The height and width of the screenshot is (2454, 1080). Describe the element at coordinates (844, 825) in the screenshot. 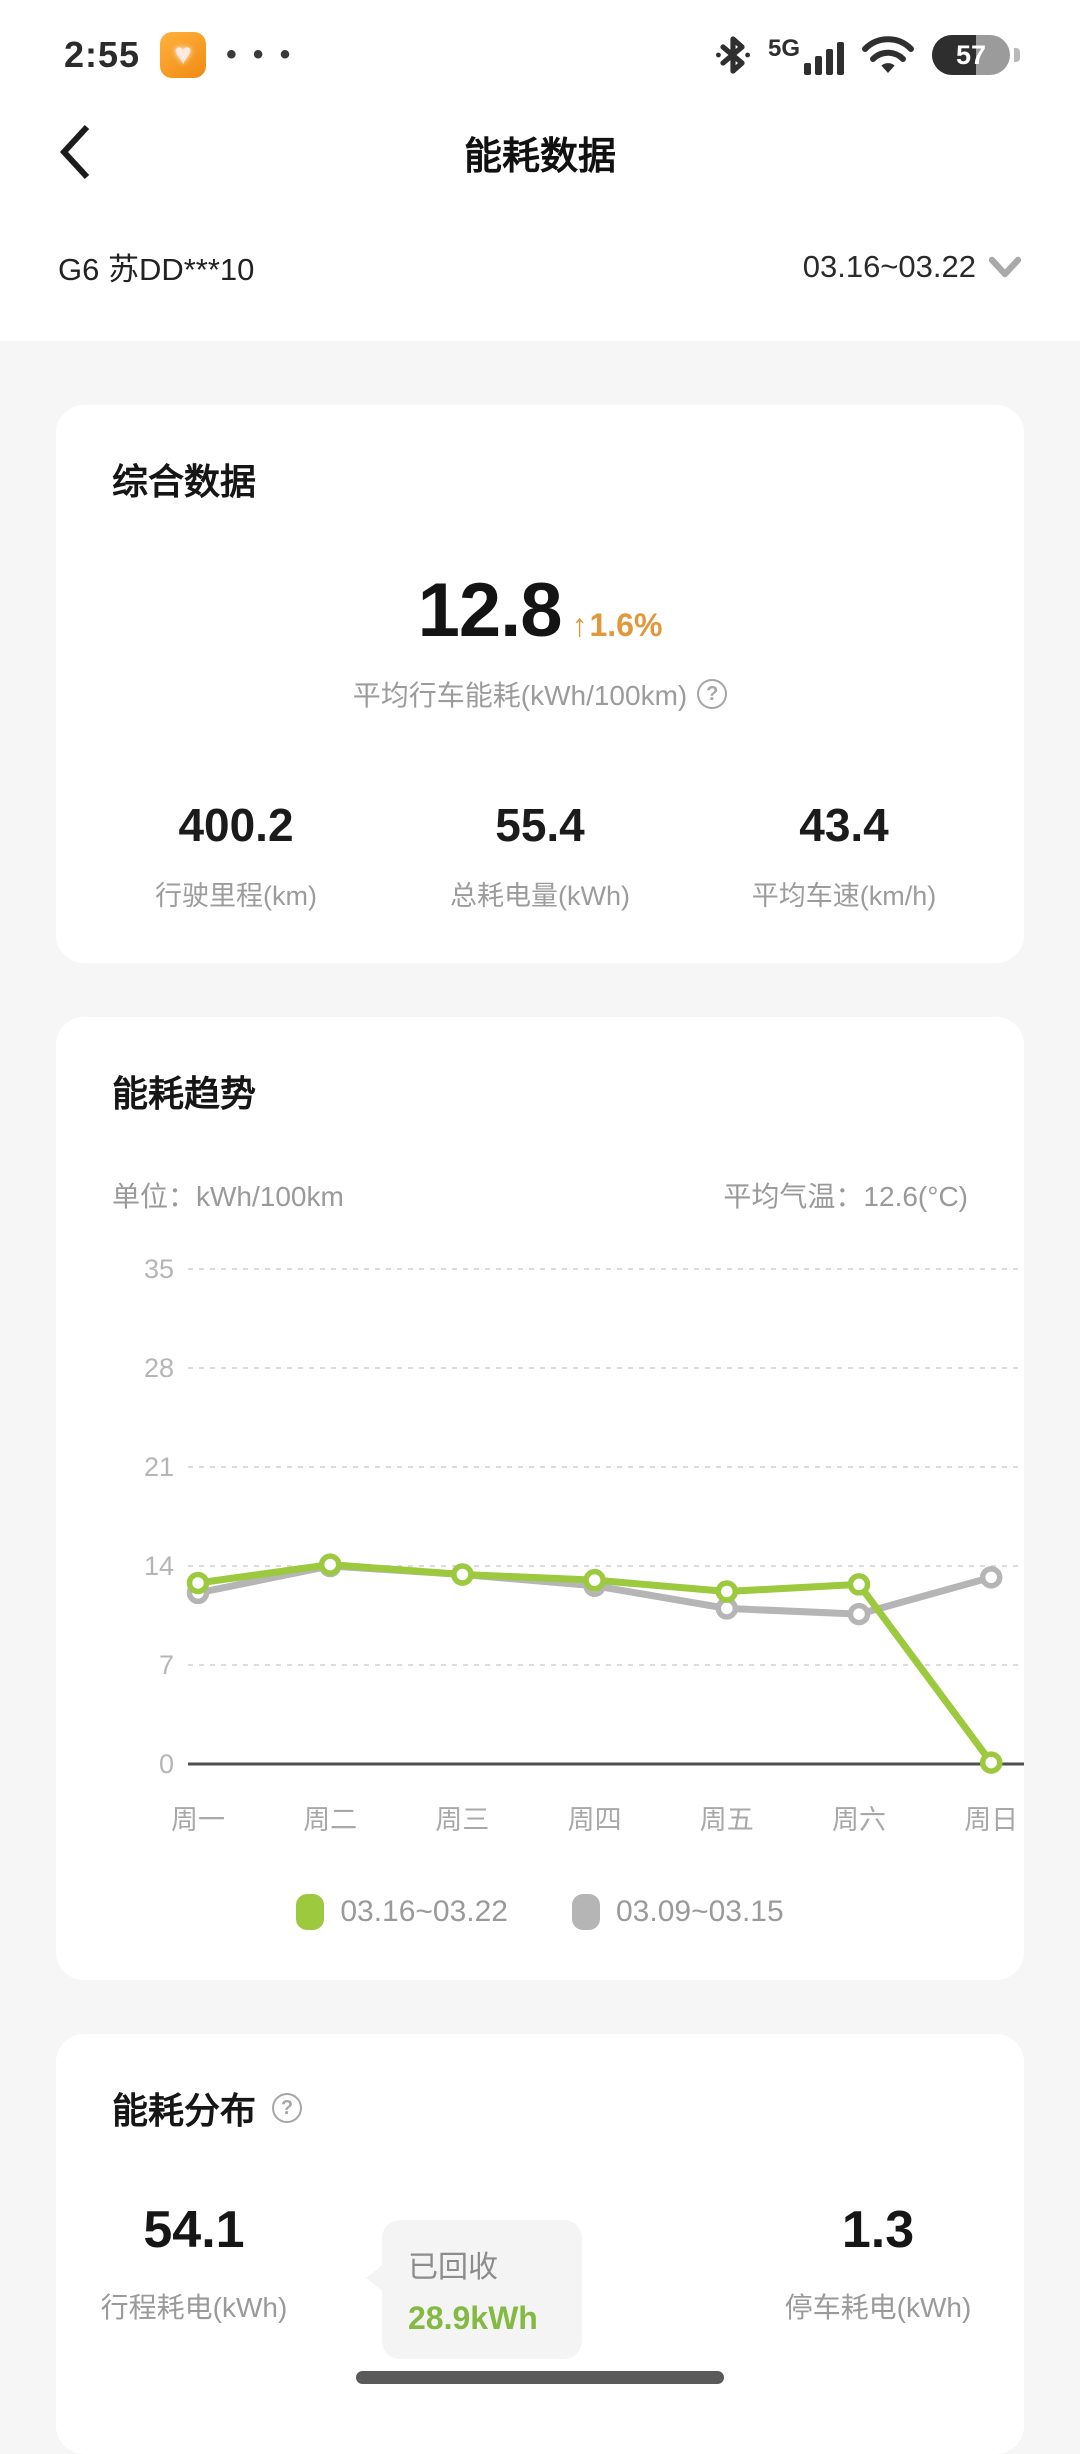

I see `stat-value: 43.4` at that location.